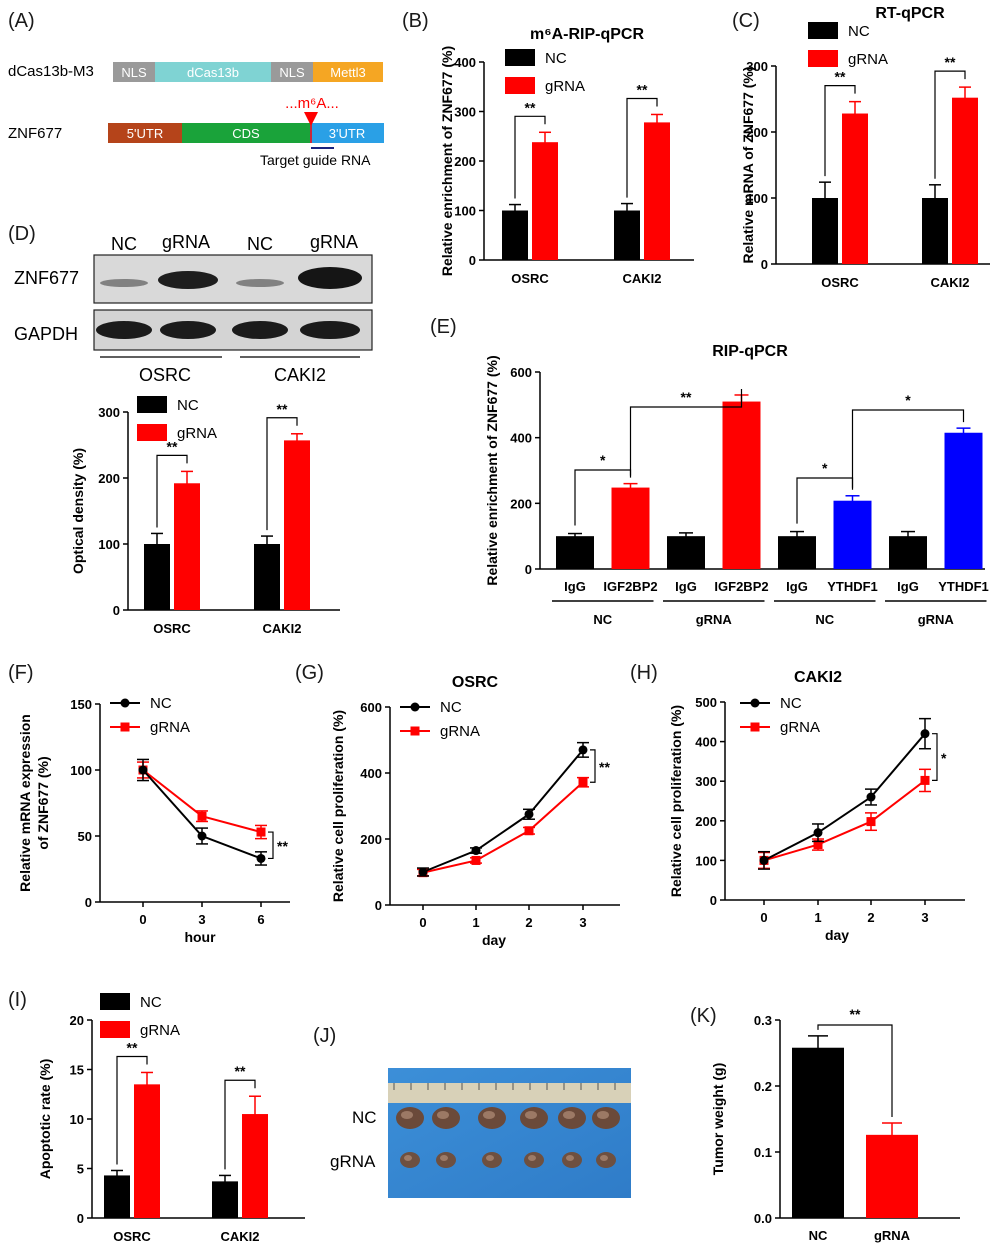  What do you see at coordinates (521, 372) in the screenshot?
I see `y-tick-label: 600` at bounding box center [521, 372].